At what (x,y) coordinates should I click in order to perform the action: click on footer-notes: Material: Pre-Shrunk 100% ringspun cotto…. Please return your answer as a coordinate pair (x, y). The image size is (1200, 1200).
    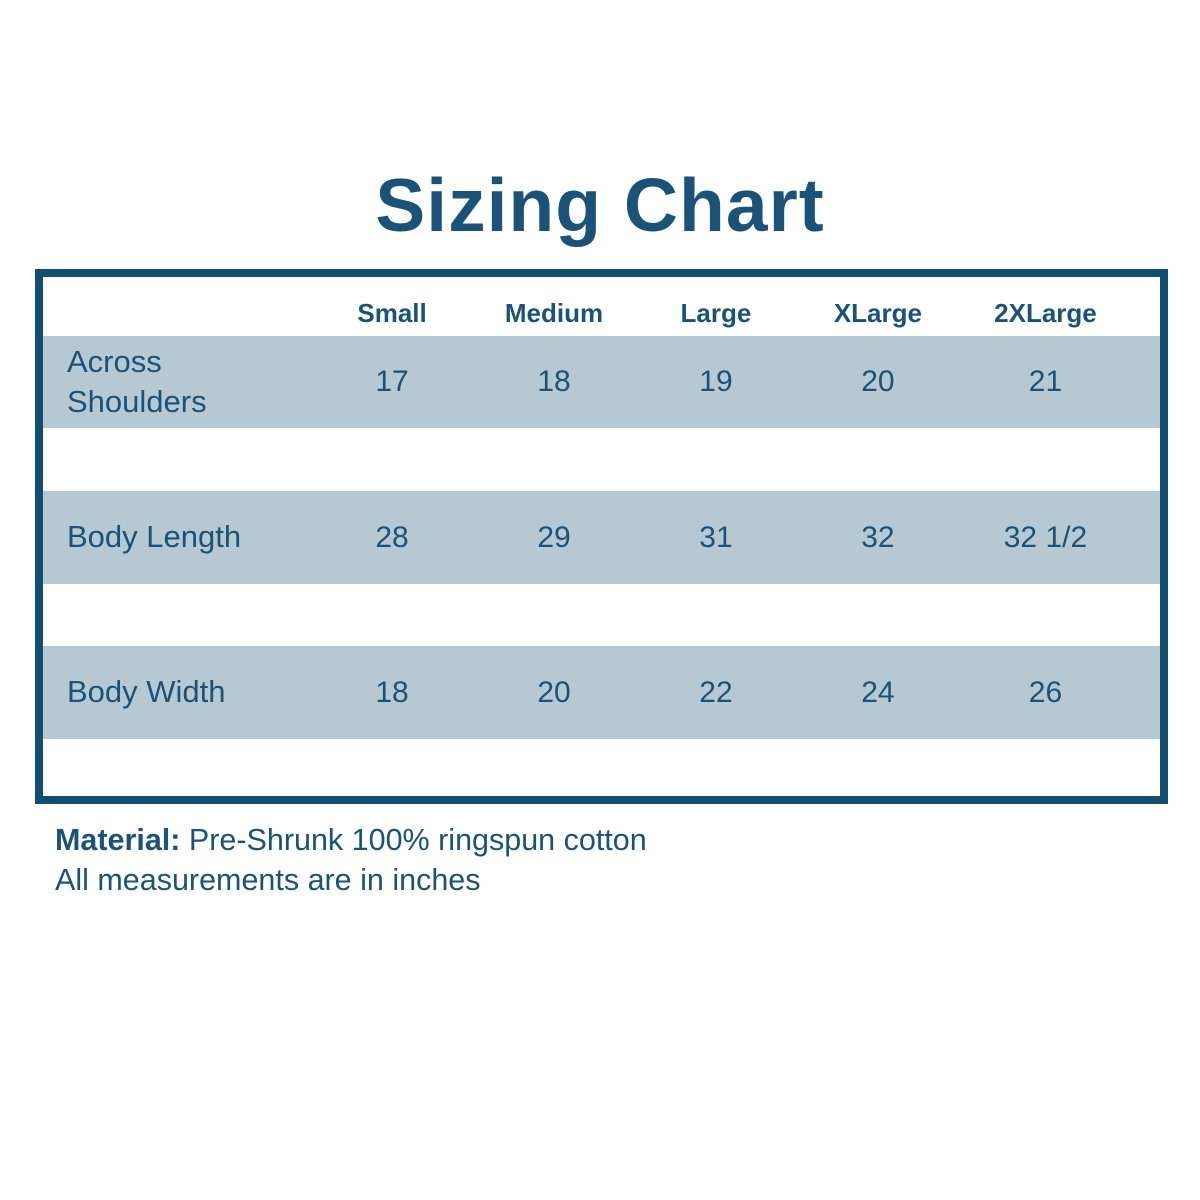
    Looking at the image, I should click on (627, 860).